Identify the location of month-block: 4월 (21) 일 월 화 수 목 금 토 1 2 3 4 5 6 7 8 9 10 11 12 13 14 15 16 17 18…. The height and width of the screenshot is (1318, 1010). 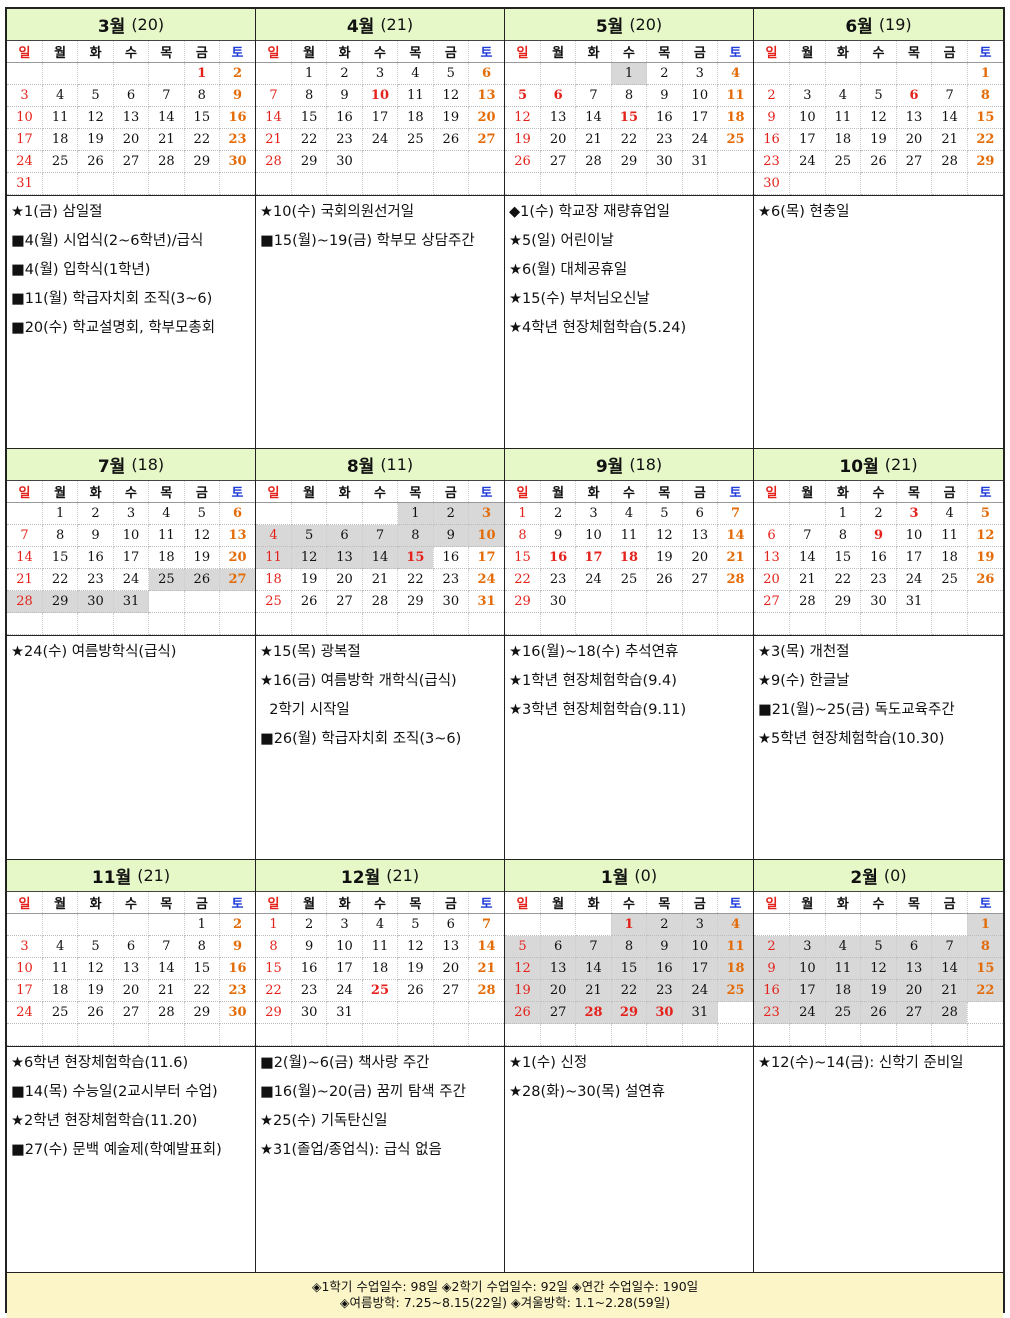
(380, 228).